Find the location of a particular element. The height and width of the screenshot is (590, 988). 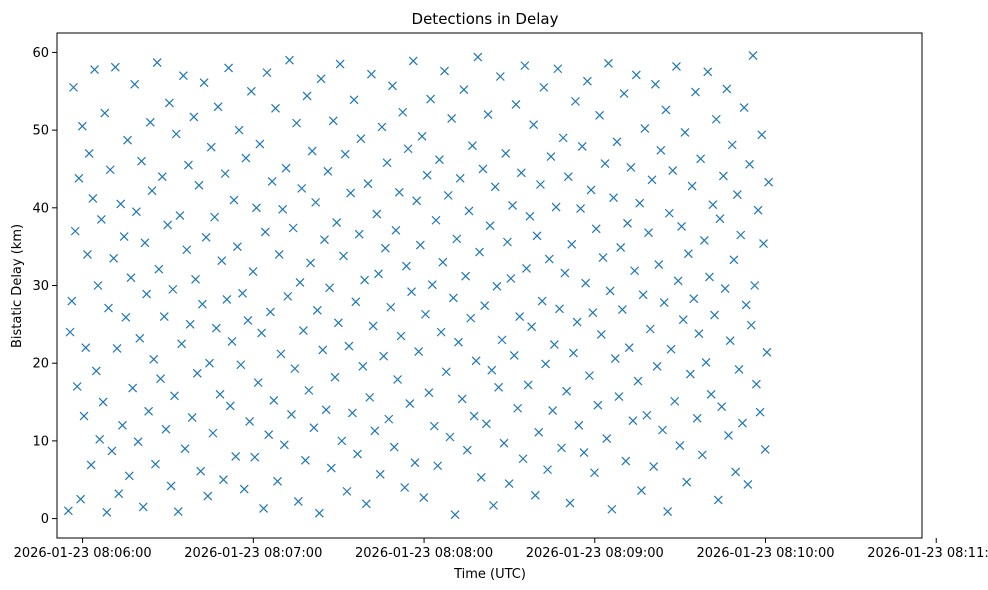

chart-title: Detections in Delay is located at coordinates (485, 19).